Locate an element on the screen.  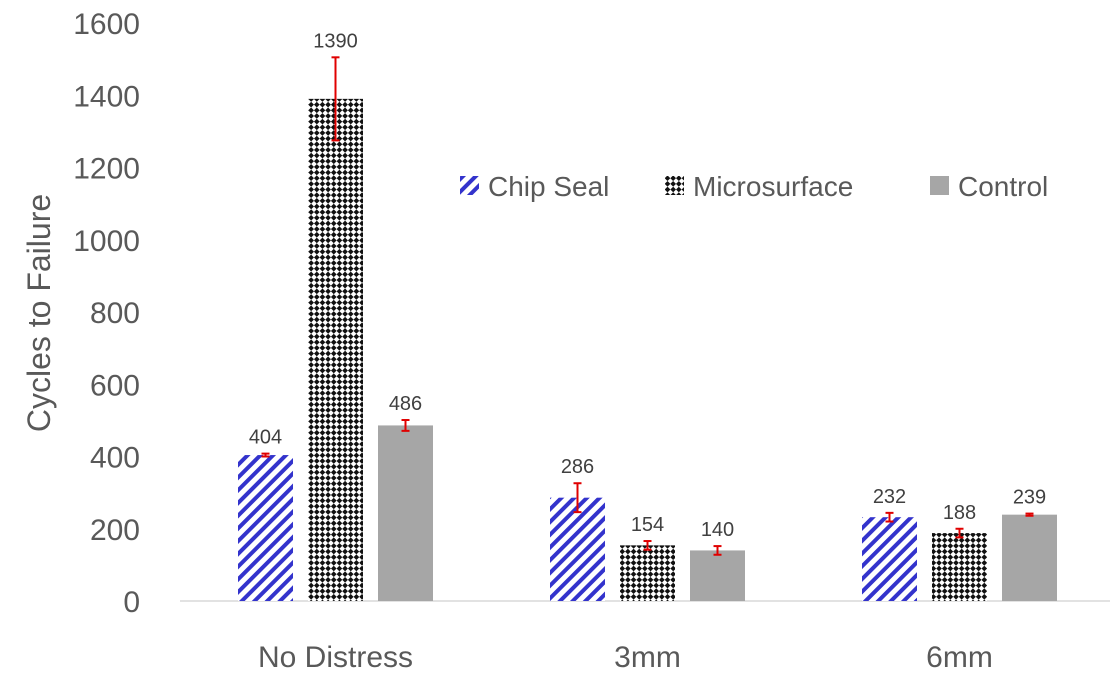
y-tick-label: 1400 is located at coordinates (106, 96).